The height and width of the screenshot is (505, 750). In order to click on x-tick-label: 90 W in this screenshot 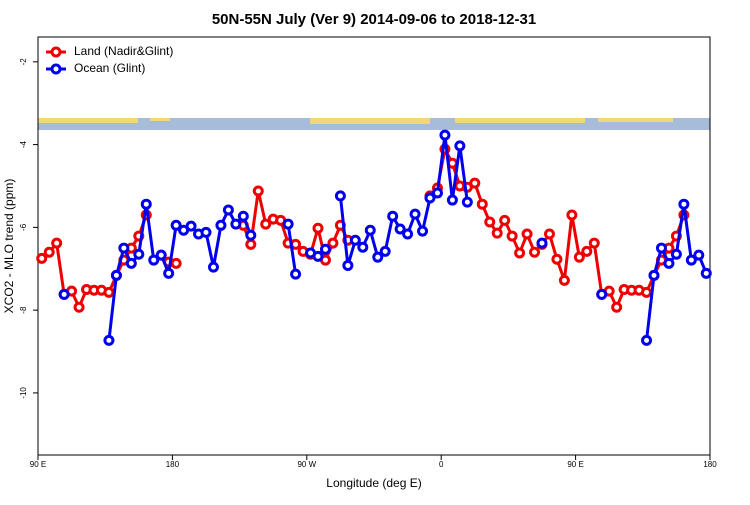, I will do `click(306, 464)`.